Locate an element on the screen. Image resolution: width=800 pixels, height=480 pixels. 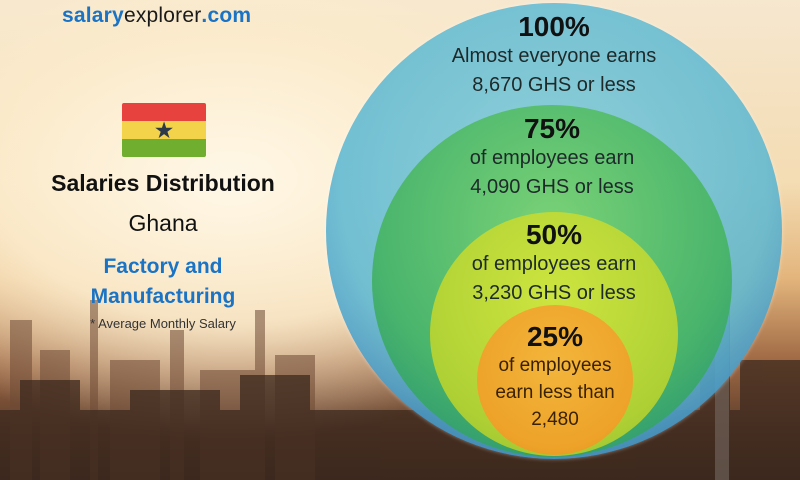
page-title: Salaries Distribution is located at coordinates (163, 183).